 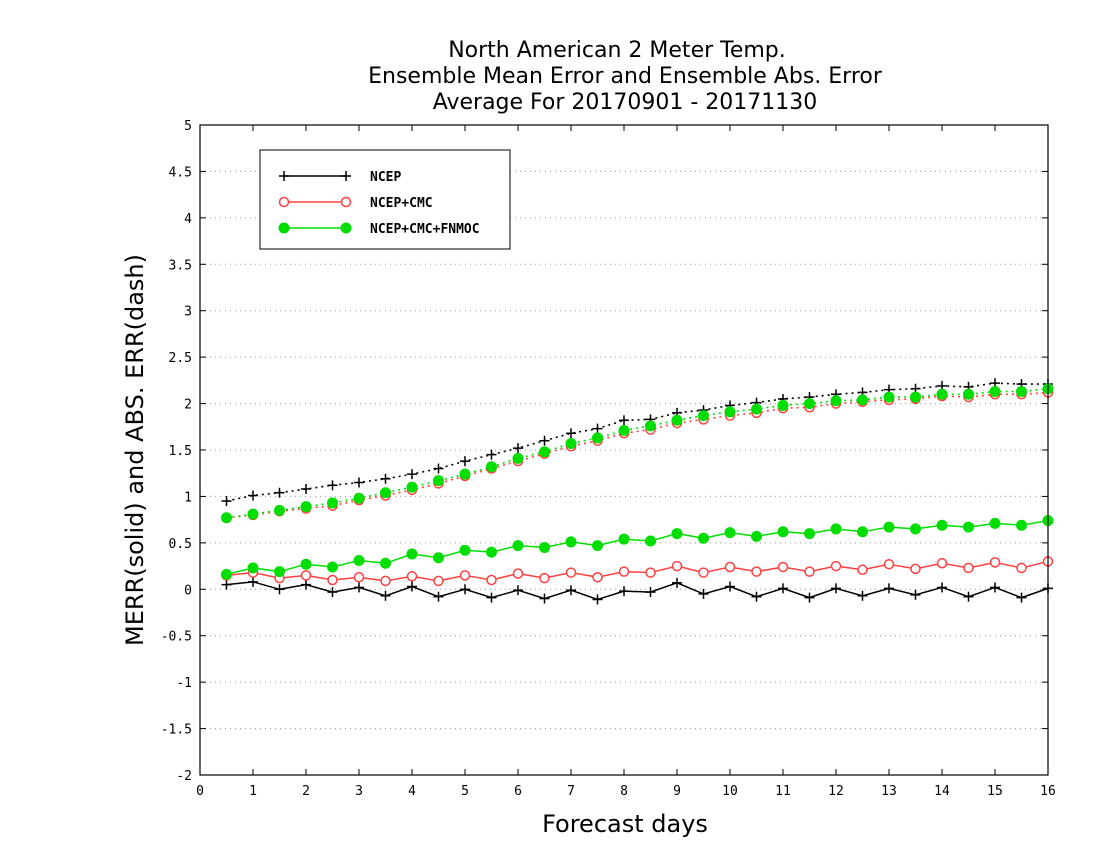 What do you see at coordinates (412, 791) in the screenshot?
I see `x-tick-label: 4` at bounding box center [412, 791].